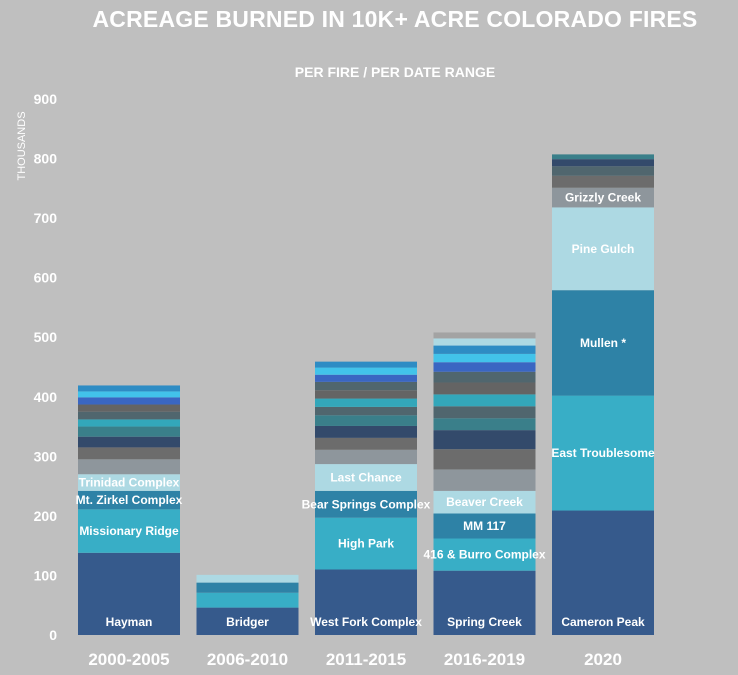 Image resolution: width=738 pixels, height=675 pixels. I want to click on x-tick-label: 2000-2005, so click(128, 659).